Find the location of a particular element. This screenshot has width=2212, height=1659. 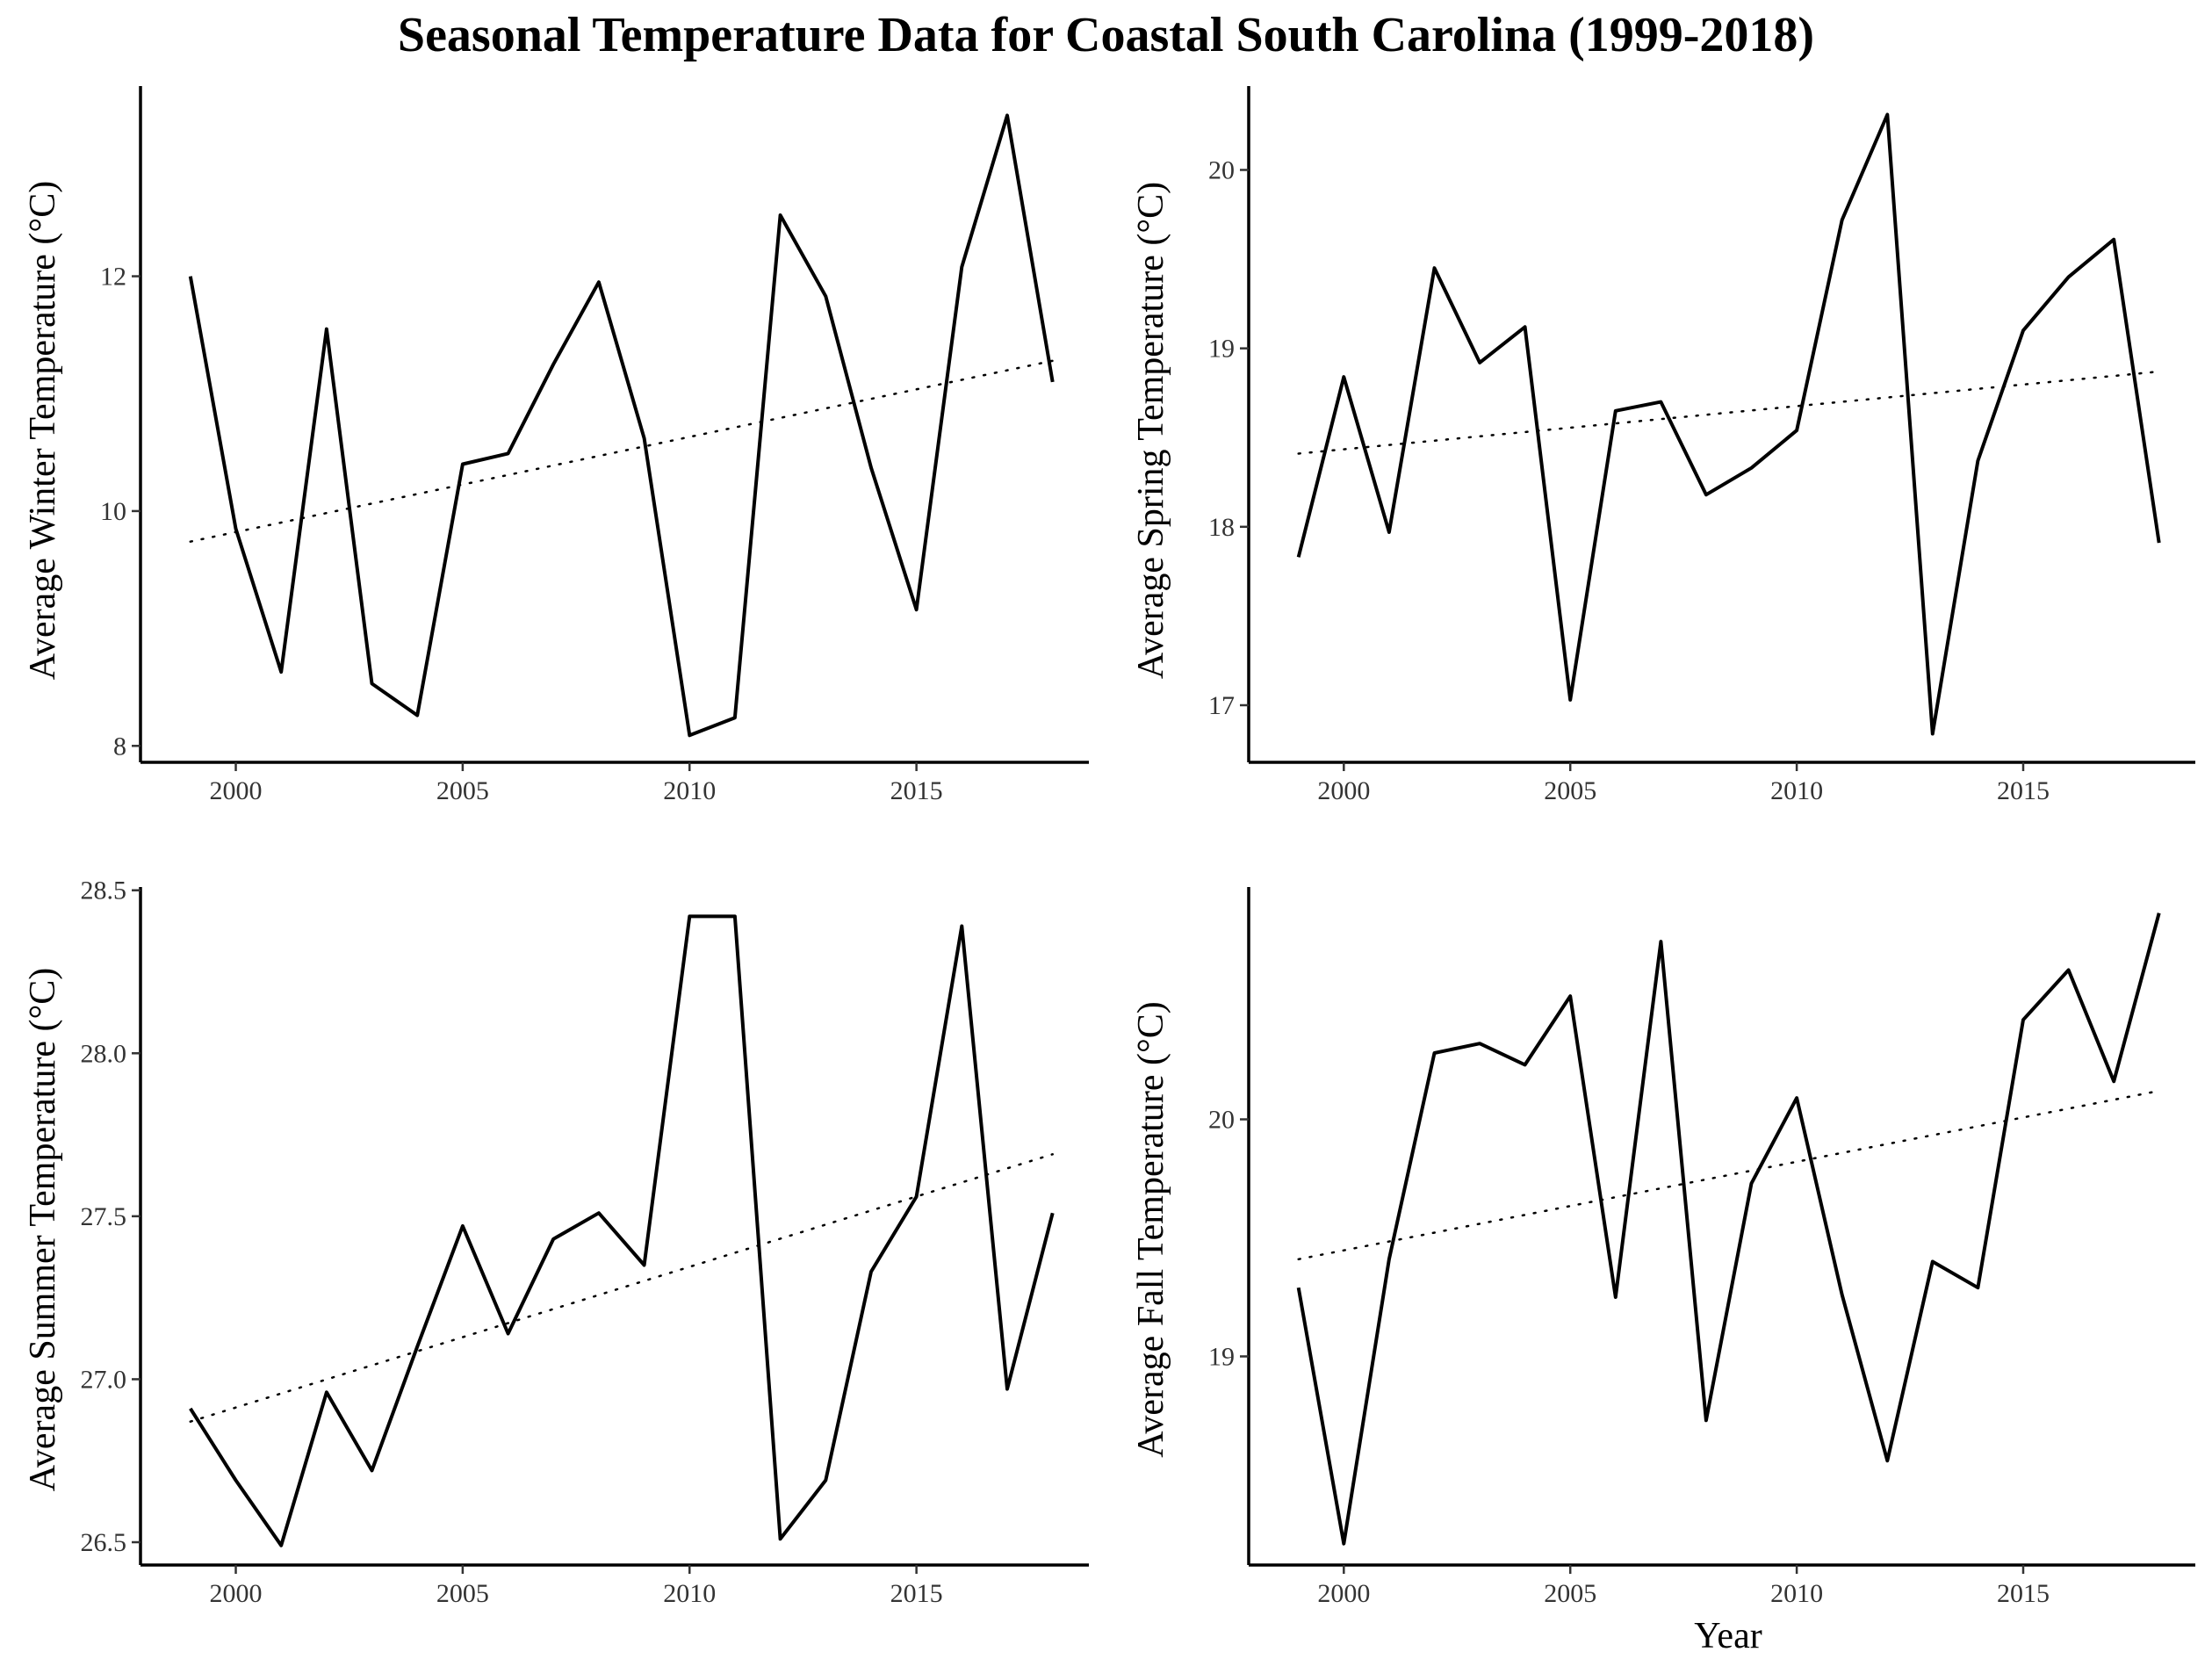

y-tick-label: 28.5 is located at coordinates (104, 890).